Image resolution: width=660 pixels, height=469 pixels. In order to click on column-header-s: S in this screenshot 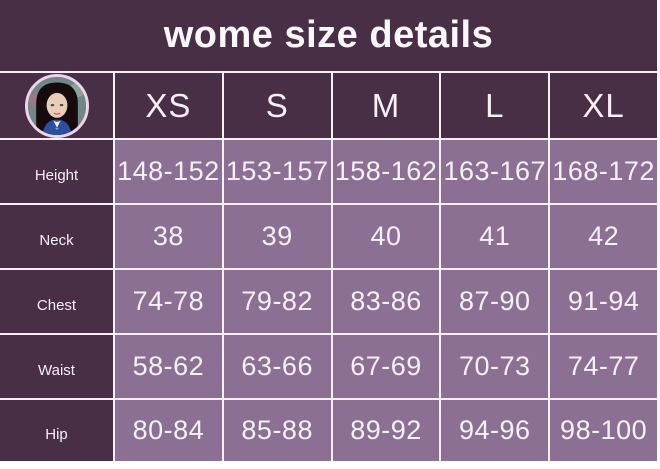, I will do `click(277, 105)`.